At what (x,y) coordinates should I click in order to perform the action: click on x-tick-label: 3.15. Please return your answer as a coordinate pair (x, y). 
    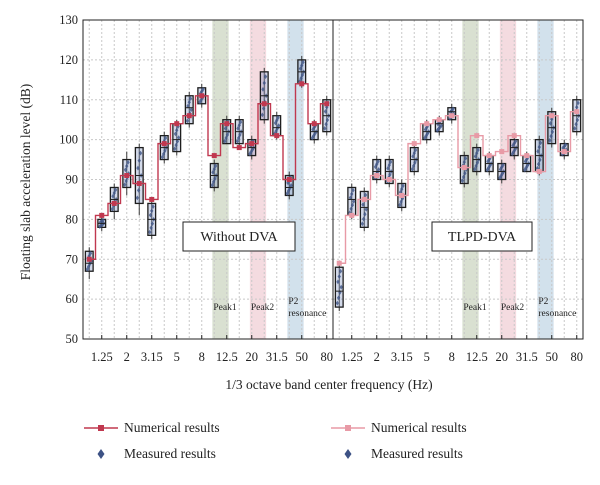
    Looking at the image, I should click on (402, 357).